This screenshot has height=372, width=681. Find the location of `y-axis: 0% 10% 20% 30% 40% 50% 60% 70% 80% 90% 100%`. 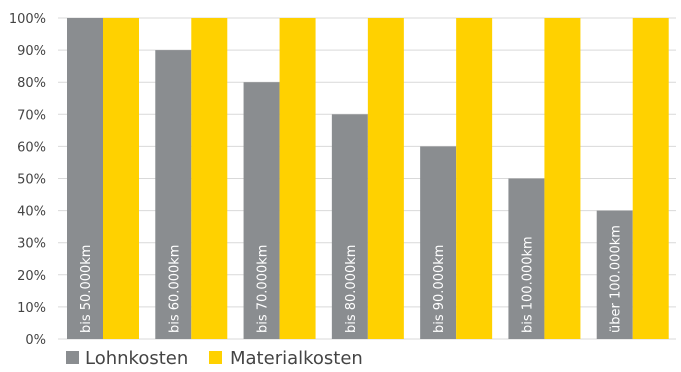

y-axis: 0% 10% 20% 30% 40% 50% 60% 70% 80% 90% 100% is located at coordinates (27, 180).